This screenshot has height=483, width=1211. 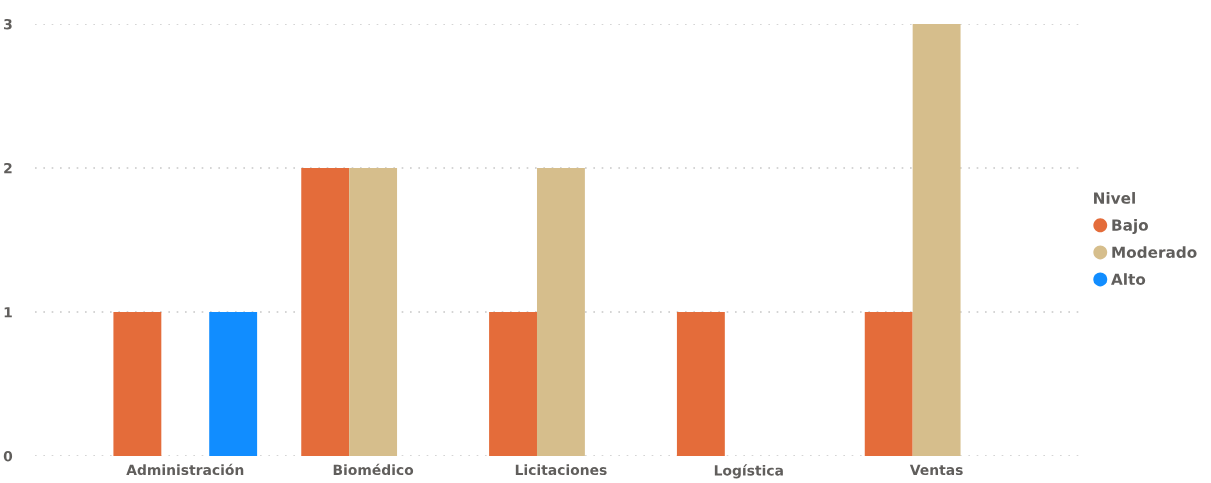 What do you see at coordinates (1128, 279) in the screenshot?
I see `legend-label: Alto` at bounding box center [1128, 279].